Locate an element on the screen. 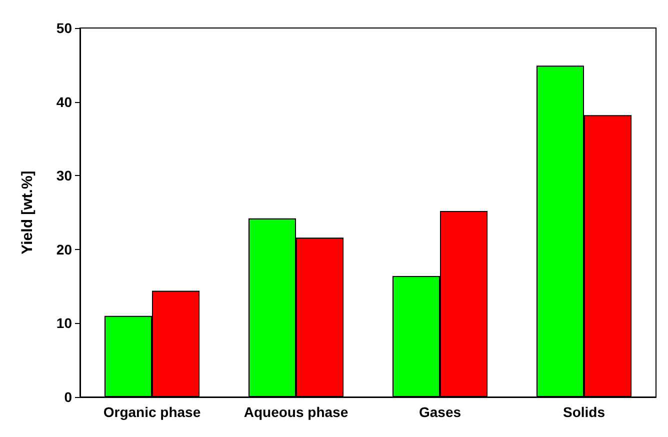  x-tick-label: Gases is located at coordinates (440, 412).